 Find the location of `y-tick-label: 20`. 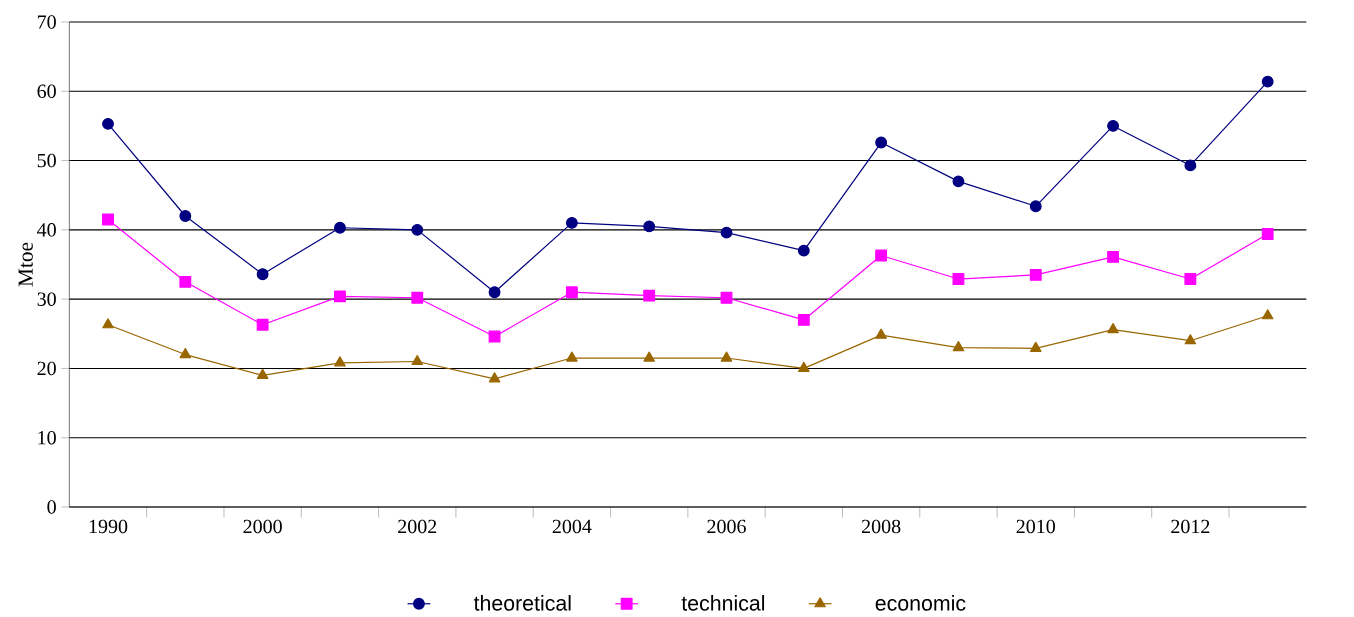

y-tick-label: 20 is located at coordinates (46, 368).